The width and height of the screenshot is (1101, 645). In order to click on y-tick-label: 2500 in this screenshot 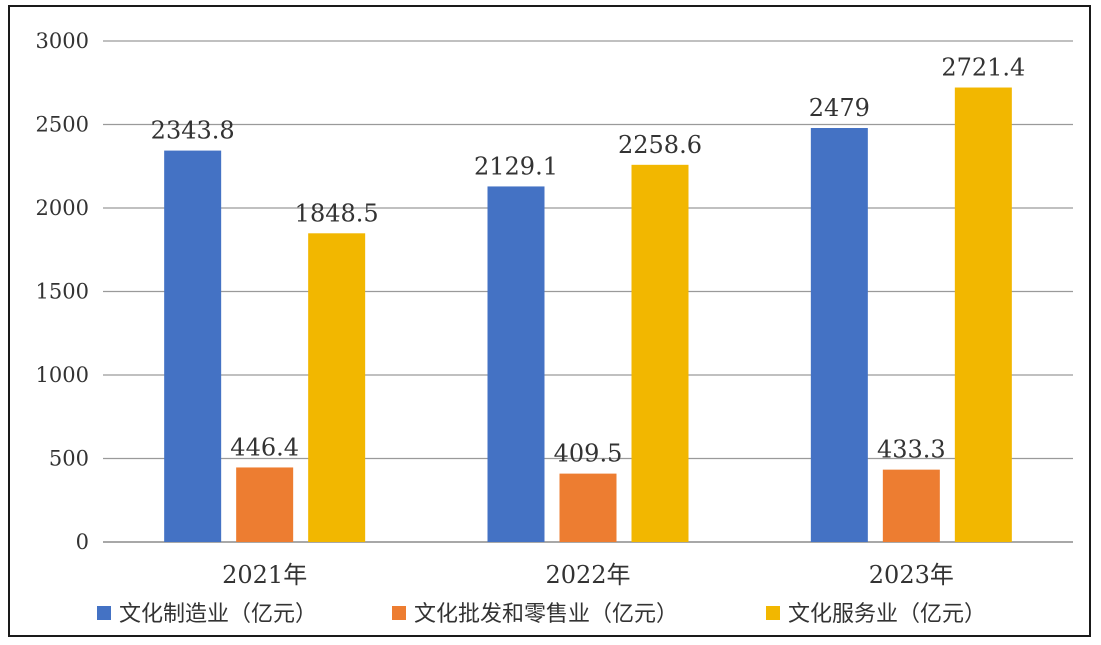, I will do `click(62, 125)`.